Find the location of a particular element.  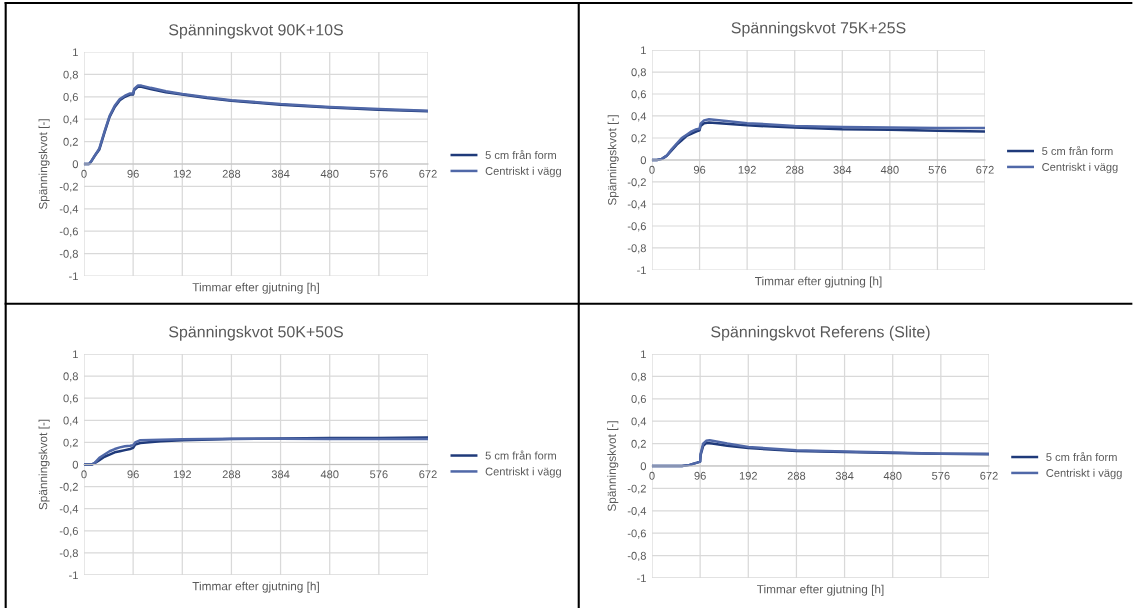

chart-title: Spänningskvot Referens (Slite) is located at coordinates (820, 333).